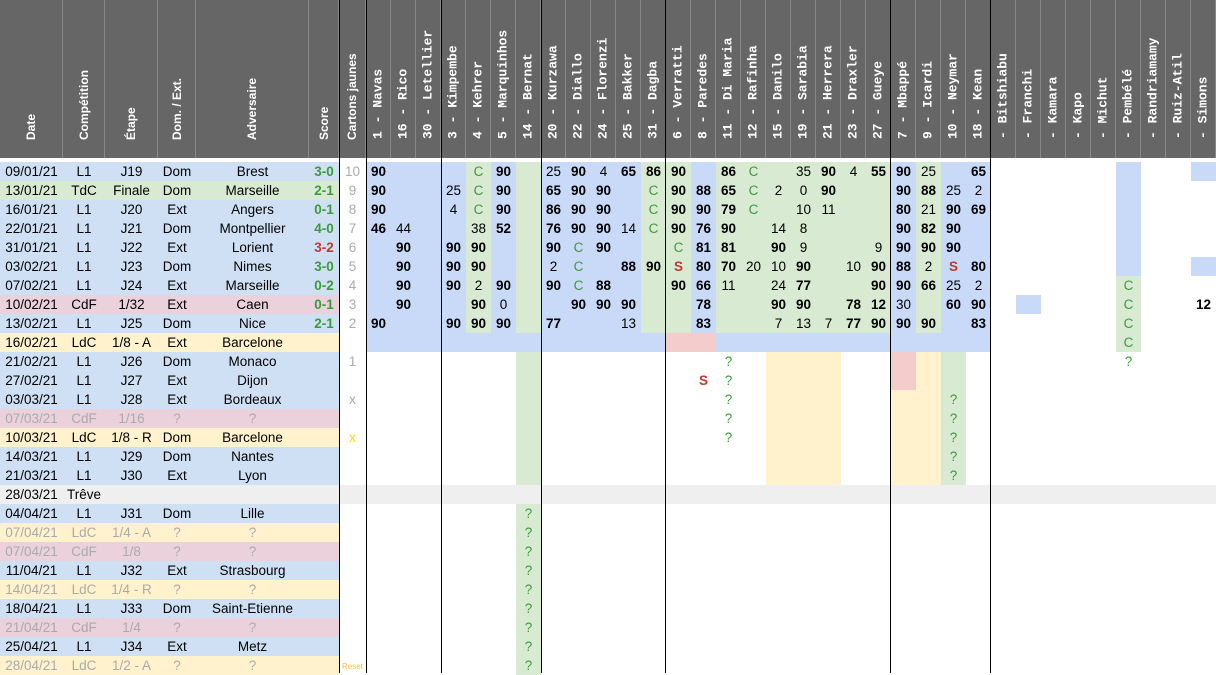 Image resolution: width=1216 pixels, height=675 pixels. What do you see at coordinates (603, 171) in the screenshot?
I see `player-cell: 4` at bounding box center [603, 171].